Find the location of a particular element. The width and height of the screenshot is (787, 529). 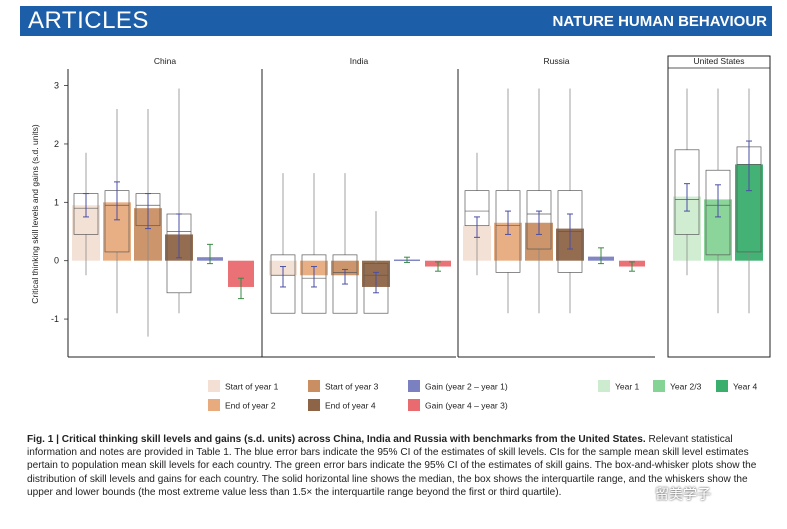

watermark-text: 留美学子 is located at coordinates (683, 494).